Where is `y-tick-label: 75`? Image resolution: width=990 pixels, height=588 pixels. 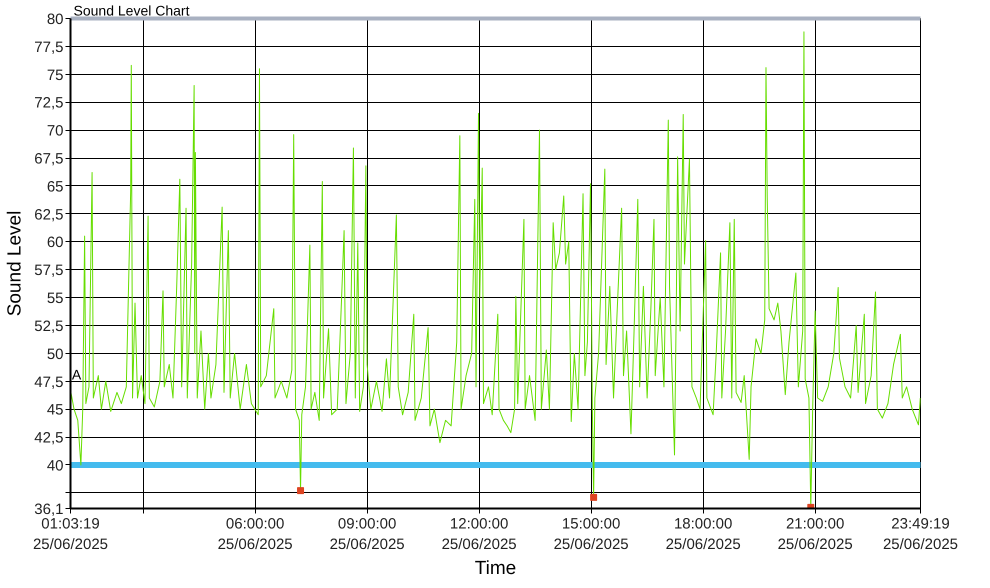 y-tick-label: 75 is located at coordinates (55, 75).